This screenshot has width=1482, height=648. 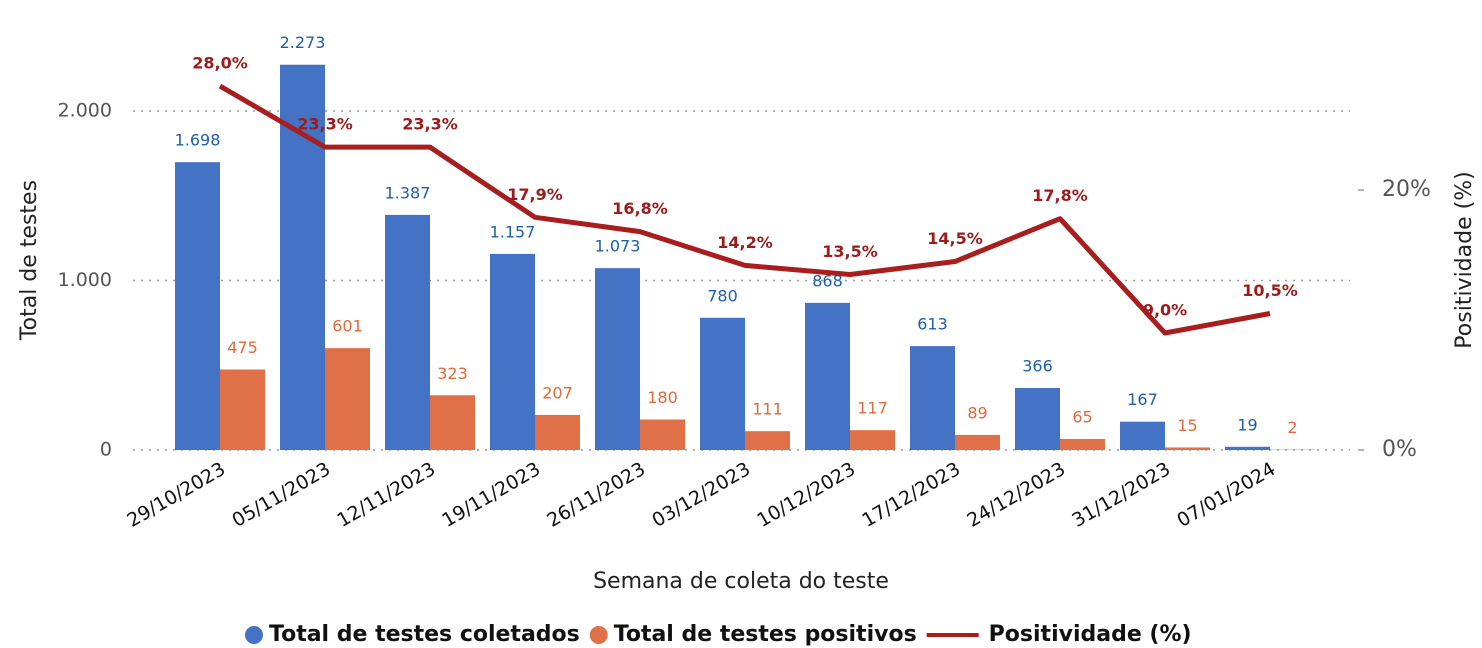 What do you see at coordinates (424, 634) in the screenshot?
I see `legend-label: Total de testes coletados` at bounding box center [424, 634].